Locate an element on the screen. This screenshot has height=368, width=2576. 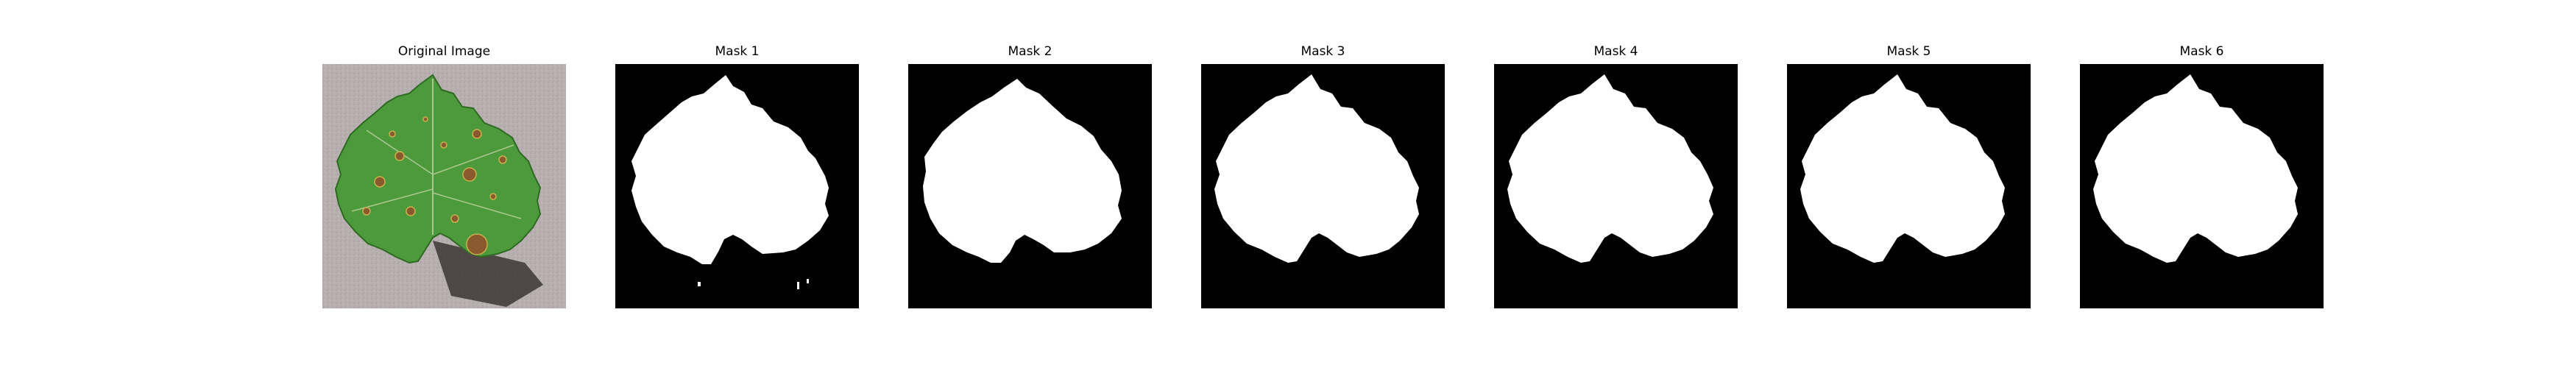
panel-original-image: Original Image is located at coordinates (444, 177).